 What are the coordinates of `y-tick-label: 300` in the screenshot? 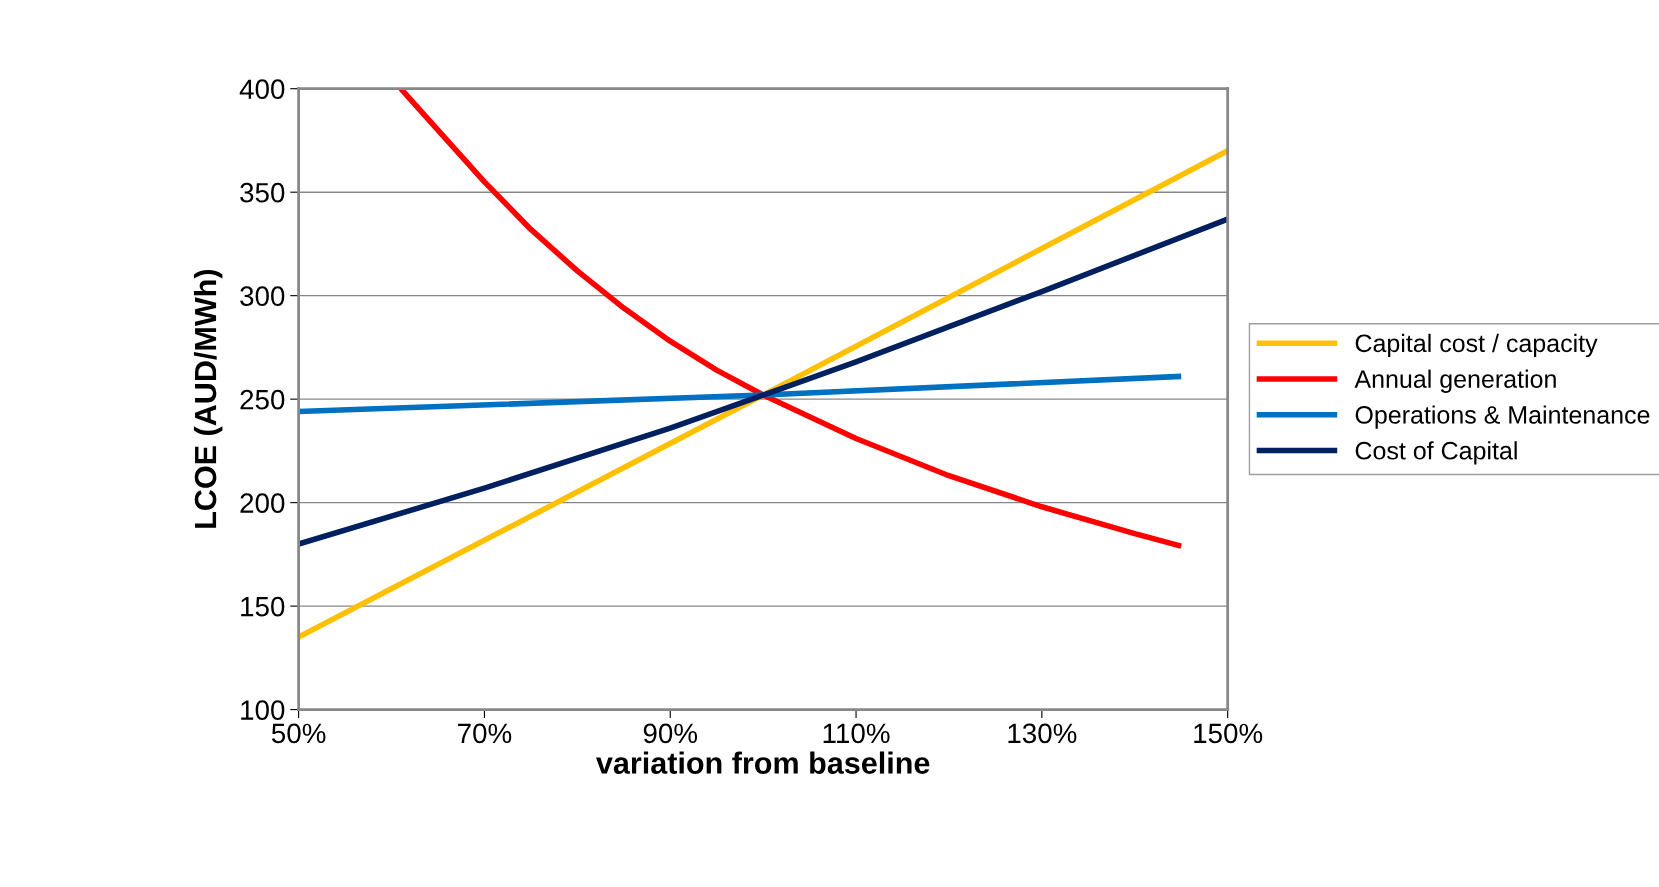 It's located at (262, 296).